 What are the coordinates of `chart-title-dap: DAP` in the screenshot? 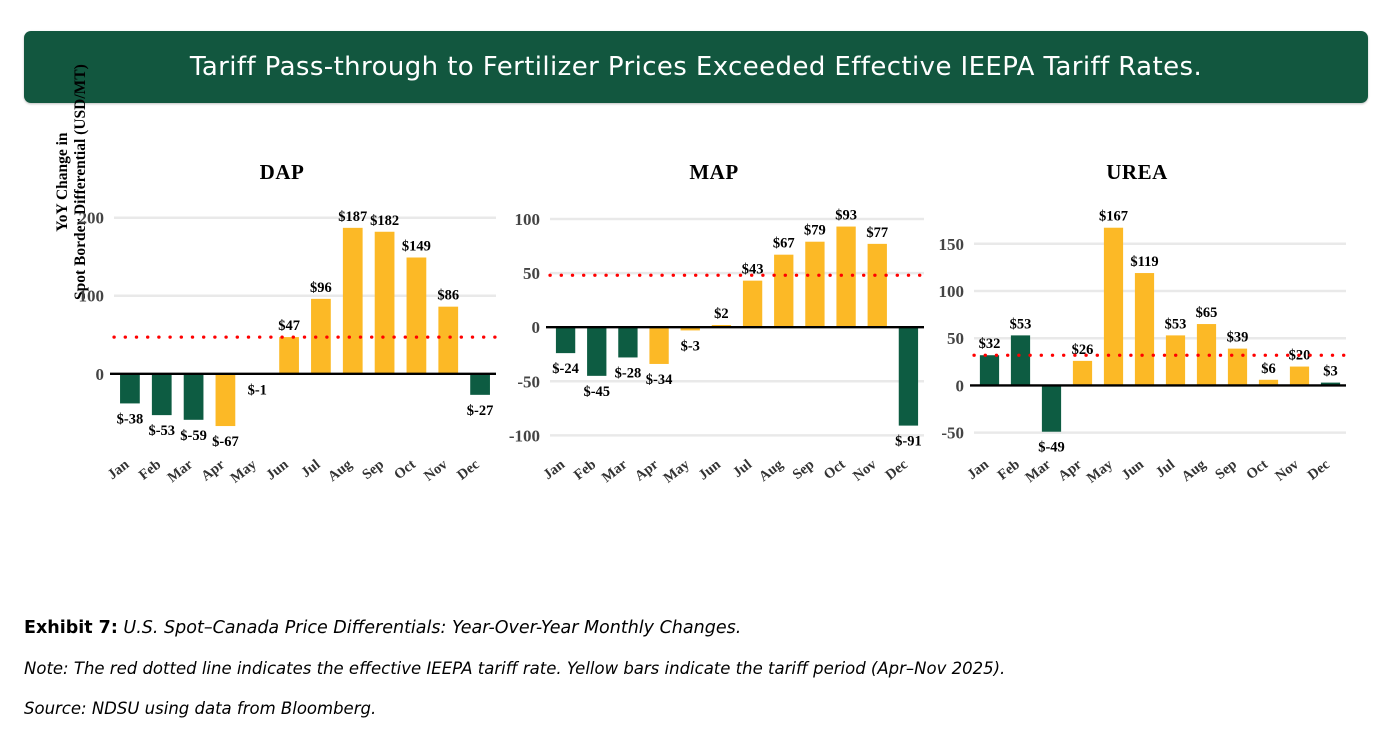 It's located at (282, 172).